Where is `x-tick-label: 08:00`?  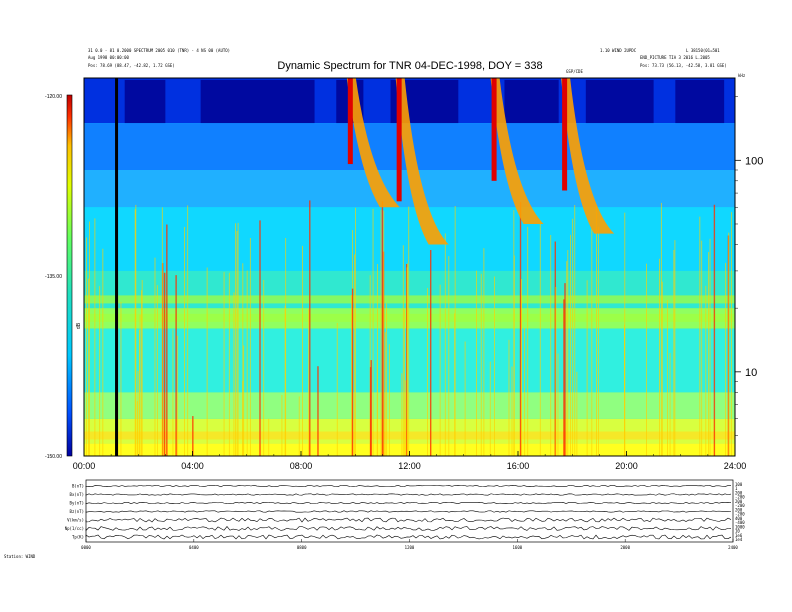
x-tick-label: 08:00 is located at coordinates (301, 466).